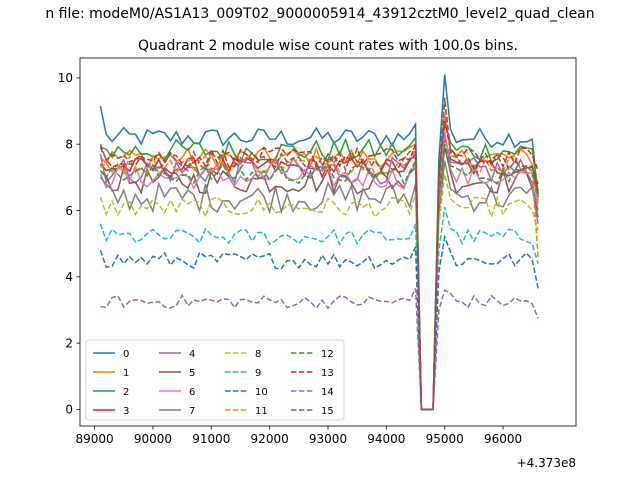  What do you see at coordinates (153, 439) in the screenshot?
I see `x-tick-label: 90000` at bounding box center [153, 439].